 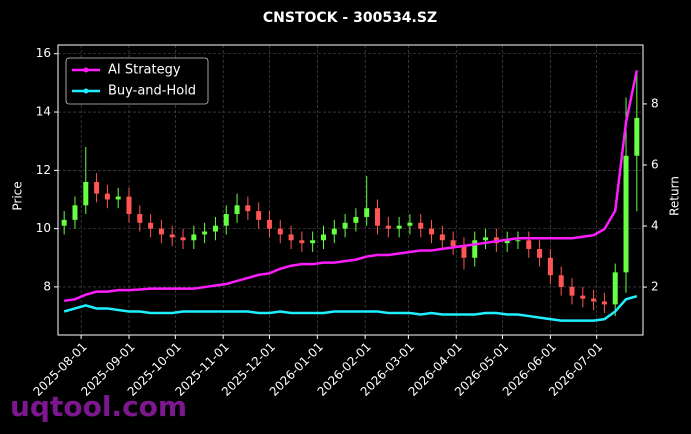 I want to click on y2-tick-label: 8, so click(x=655, y=103).